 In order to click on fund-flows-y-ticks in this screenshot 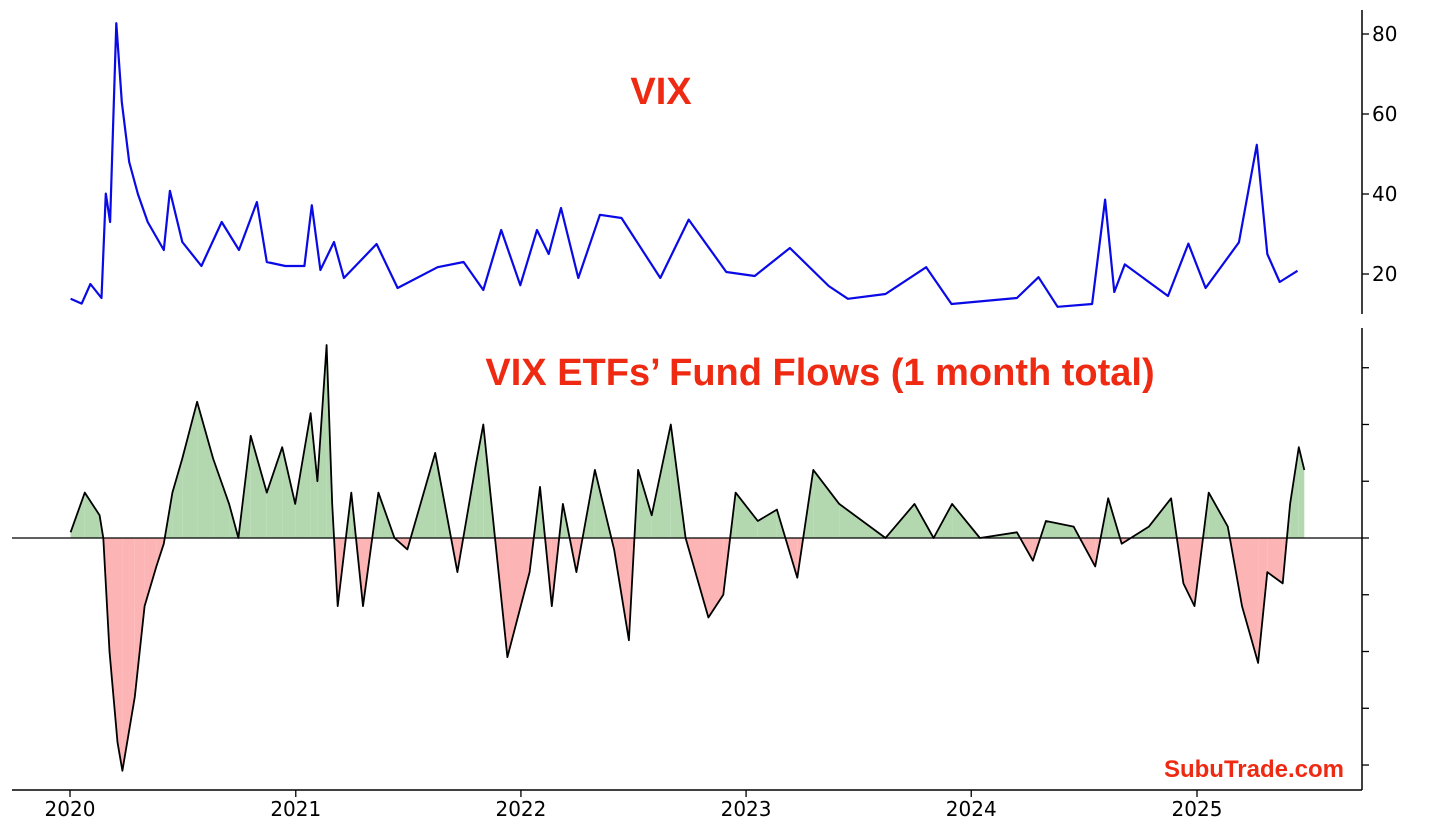, I will do `click(1365, 566)`.